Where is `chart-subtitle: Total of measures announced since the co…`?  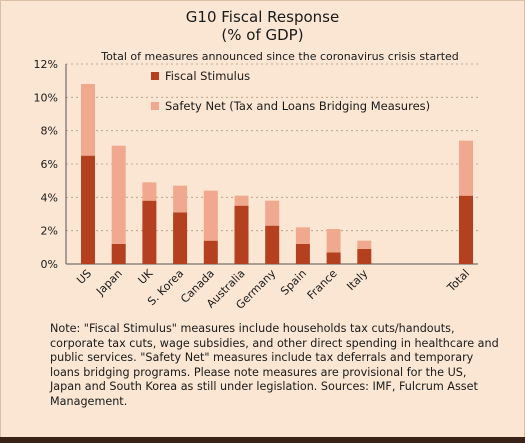
chart-subtitle: Total of measures announced since the co… is located at coordinates (280, 56).